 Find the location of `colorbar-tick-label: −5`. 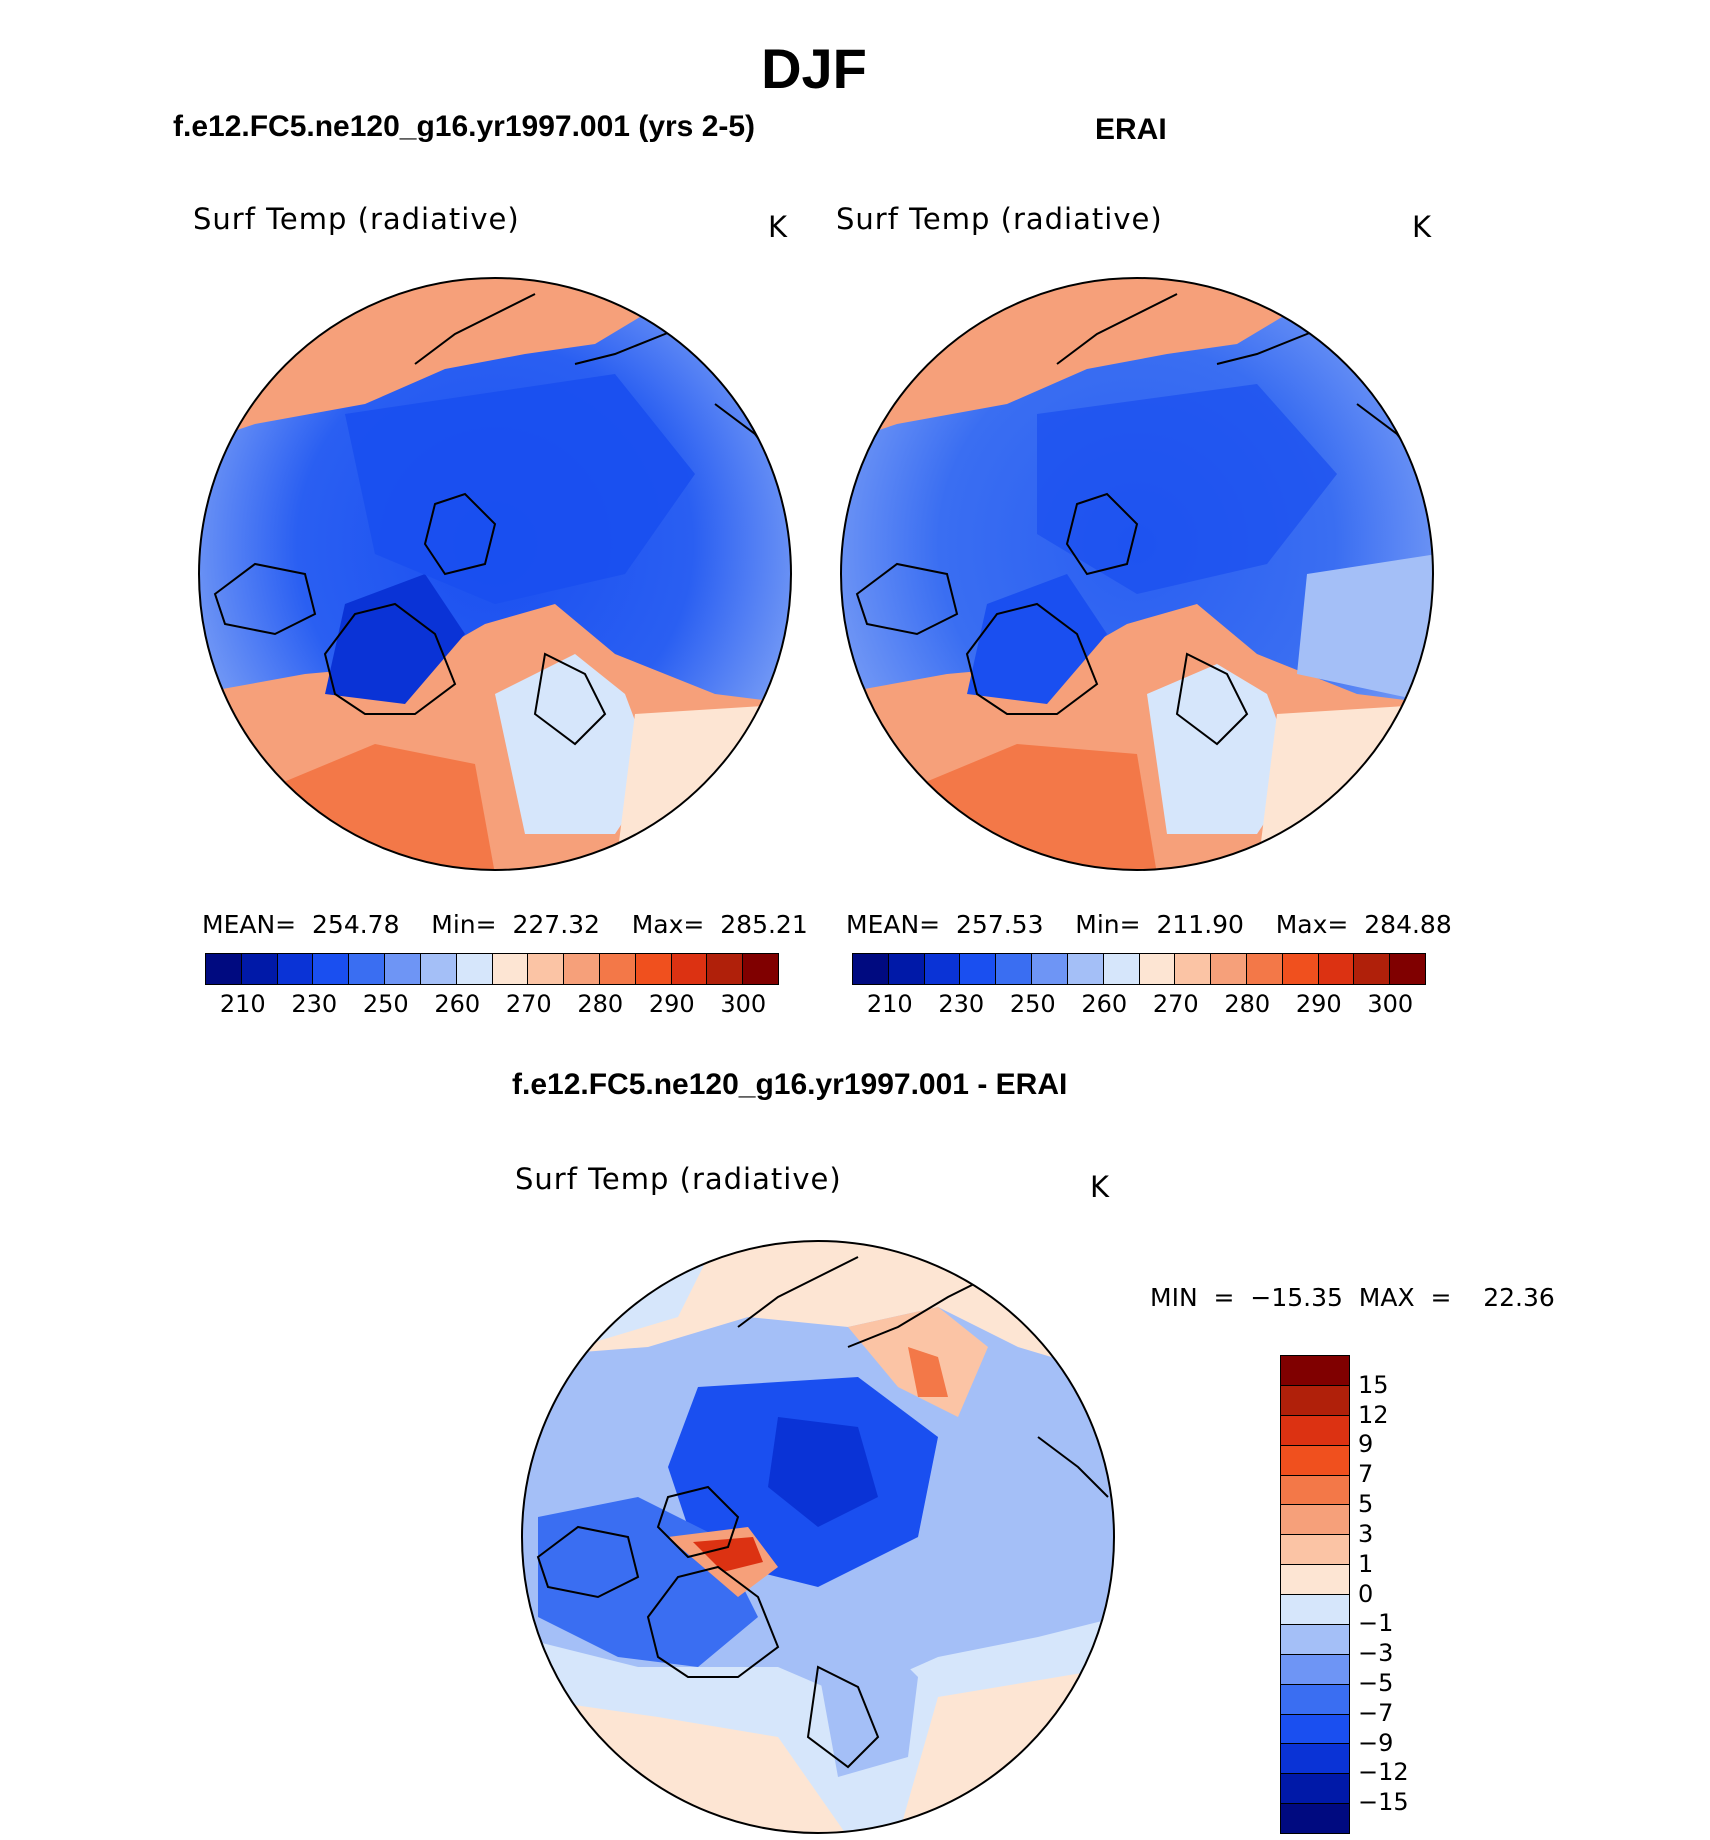

colorbar-tick-label: −5 is located at coordinates (1376, 1682).